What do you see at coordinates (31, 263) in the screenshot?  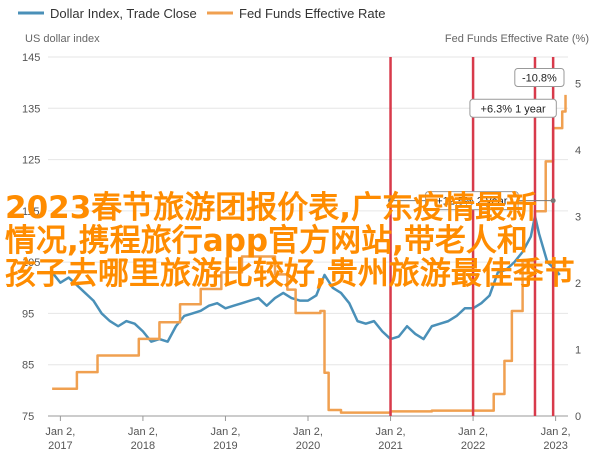 I see `left-tick-label: 105` at bounding box center [31, 263].